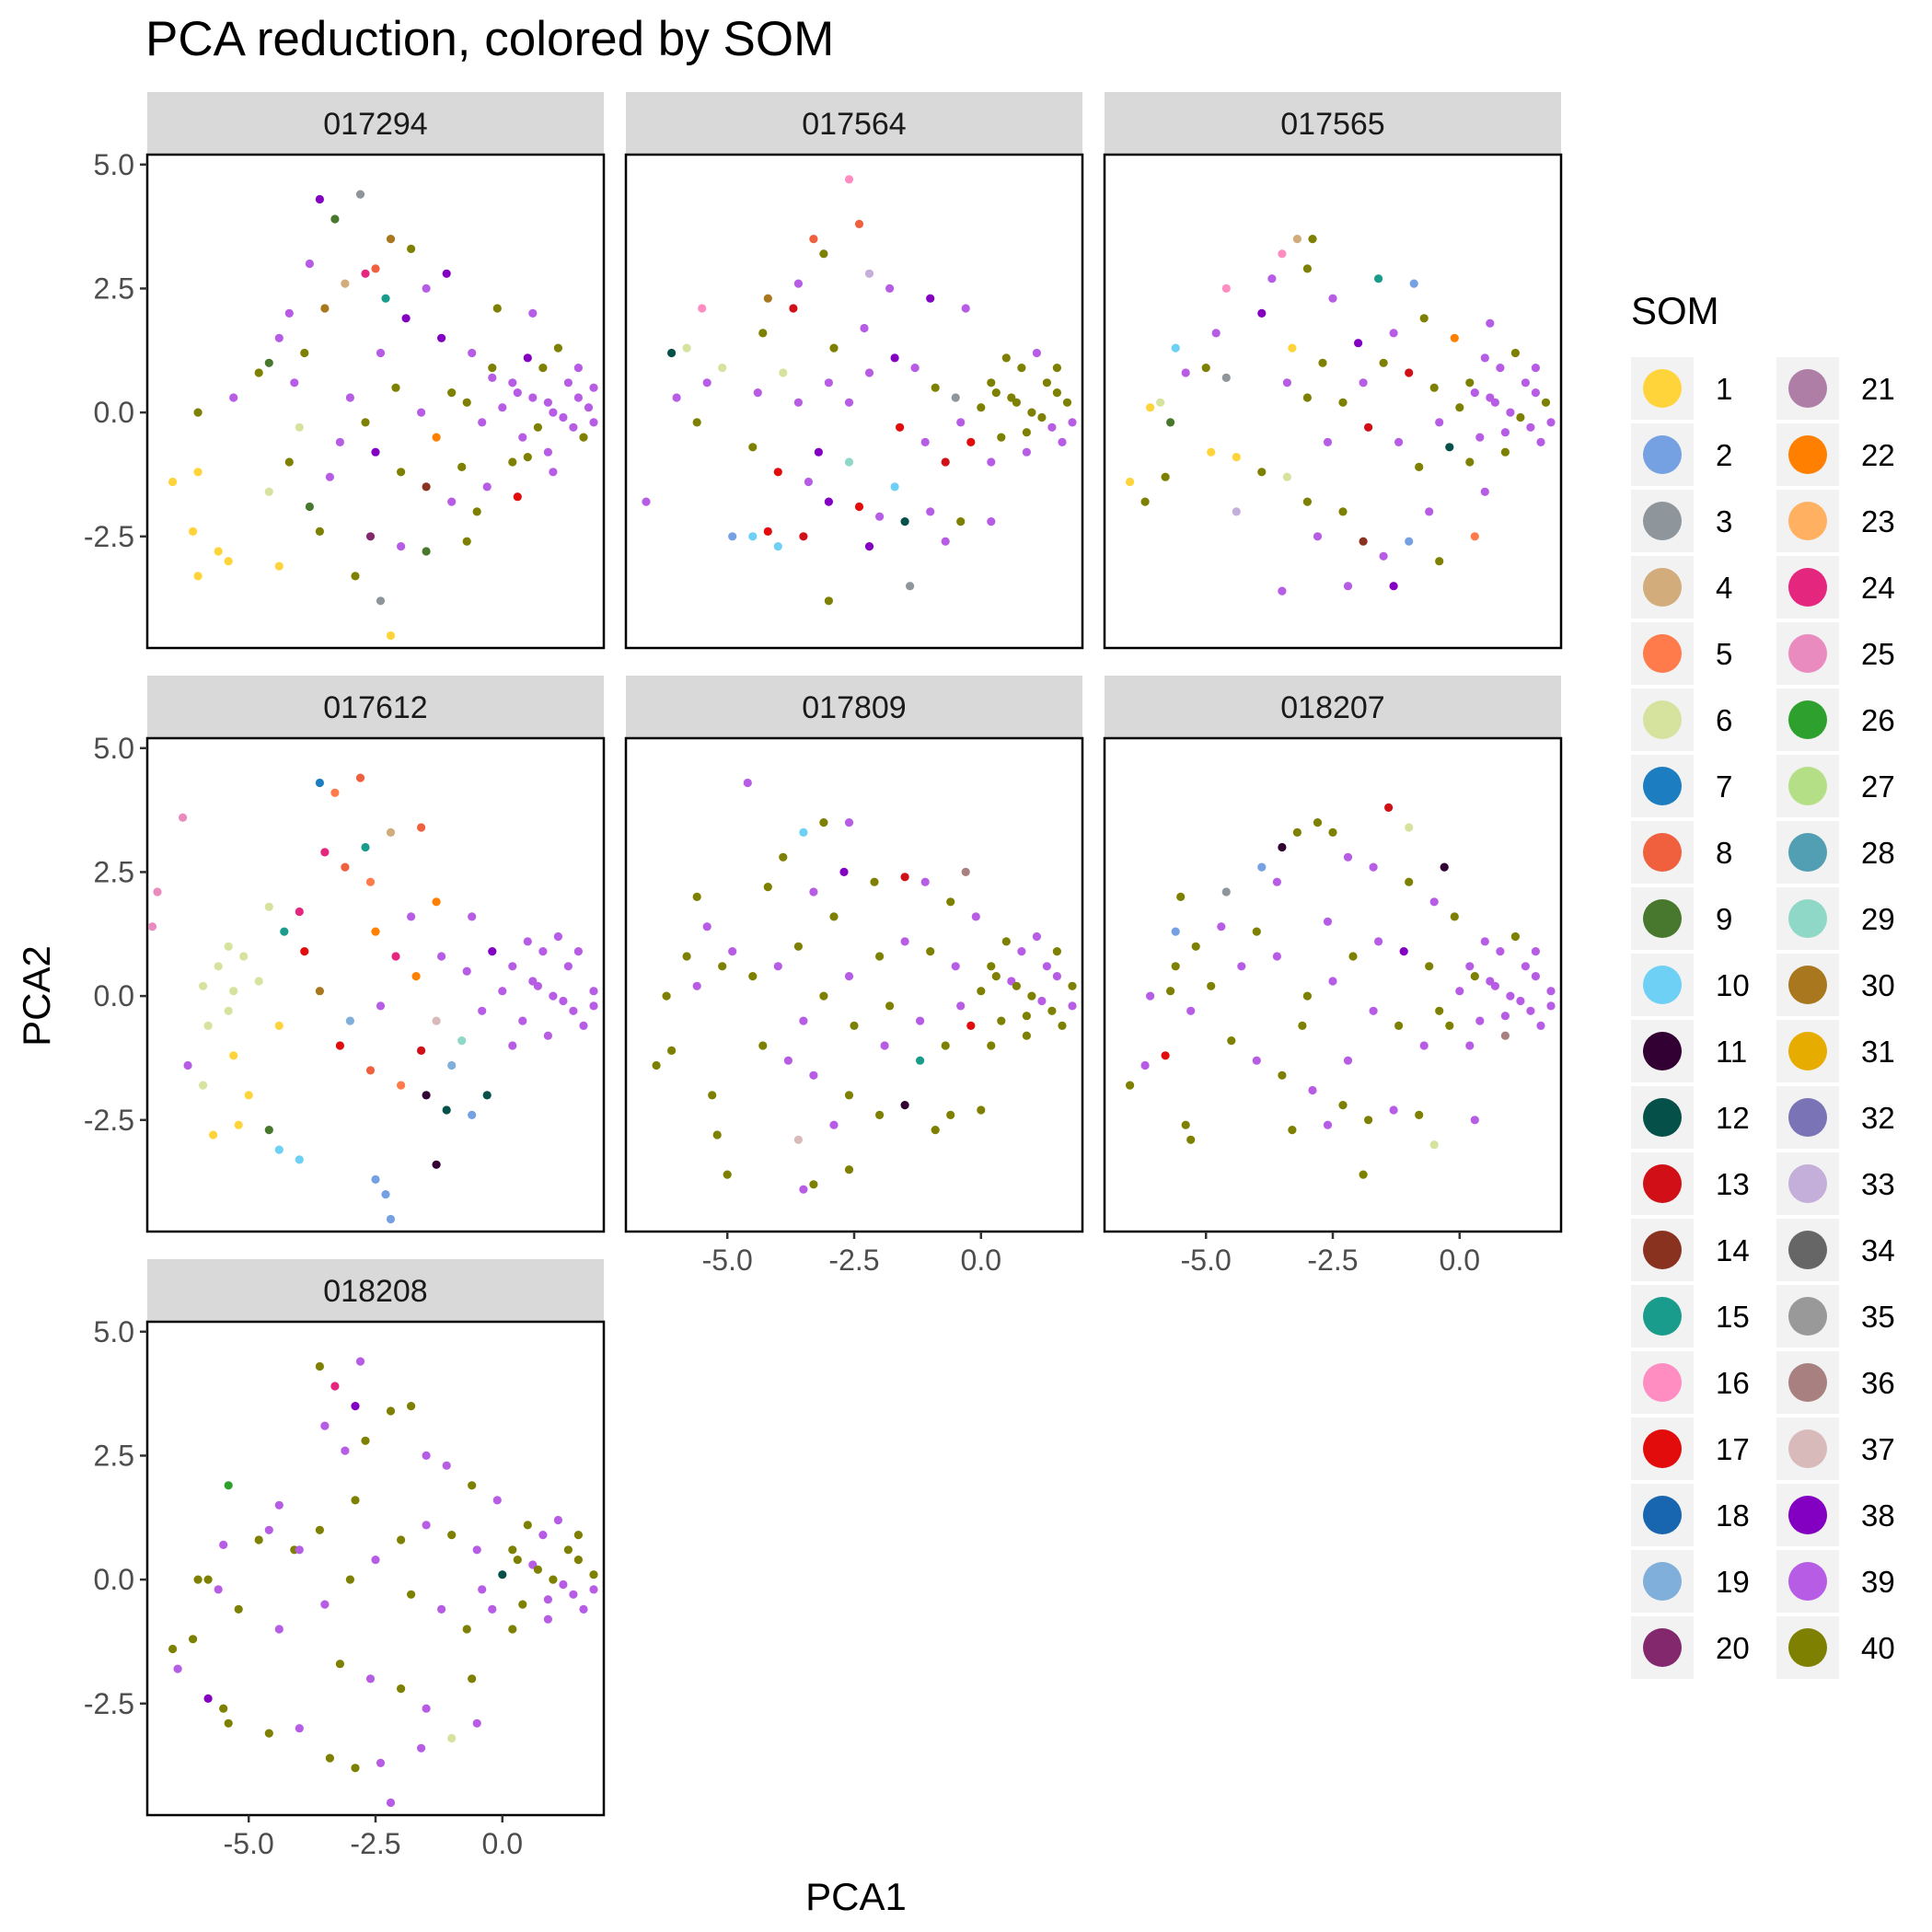  What do you see at coordinates (1836, 853) in the screenshot?
I see `legend-item: 28` at bounding box center [1836, 853].